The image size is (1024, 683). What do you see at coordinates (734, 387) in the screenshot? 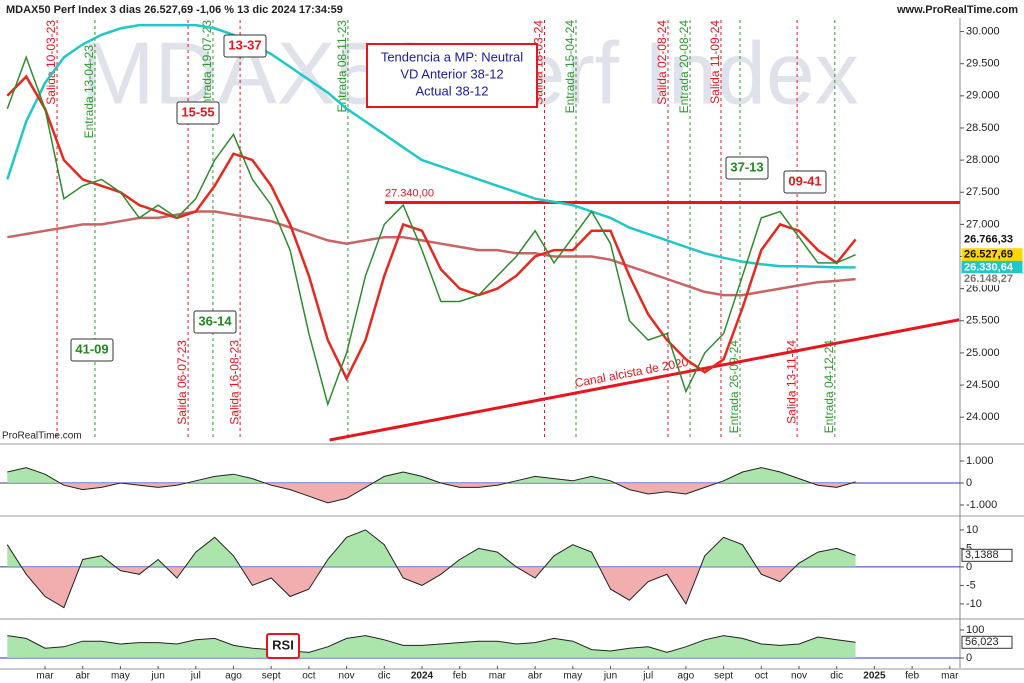
I see `signal-label: Entrada 26-09-24` at bounding box center [734, 387].